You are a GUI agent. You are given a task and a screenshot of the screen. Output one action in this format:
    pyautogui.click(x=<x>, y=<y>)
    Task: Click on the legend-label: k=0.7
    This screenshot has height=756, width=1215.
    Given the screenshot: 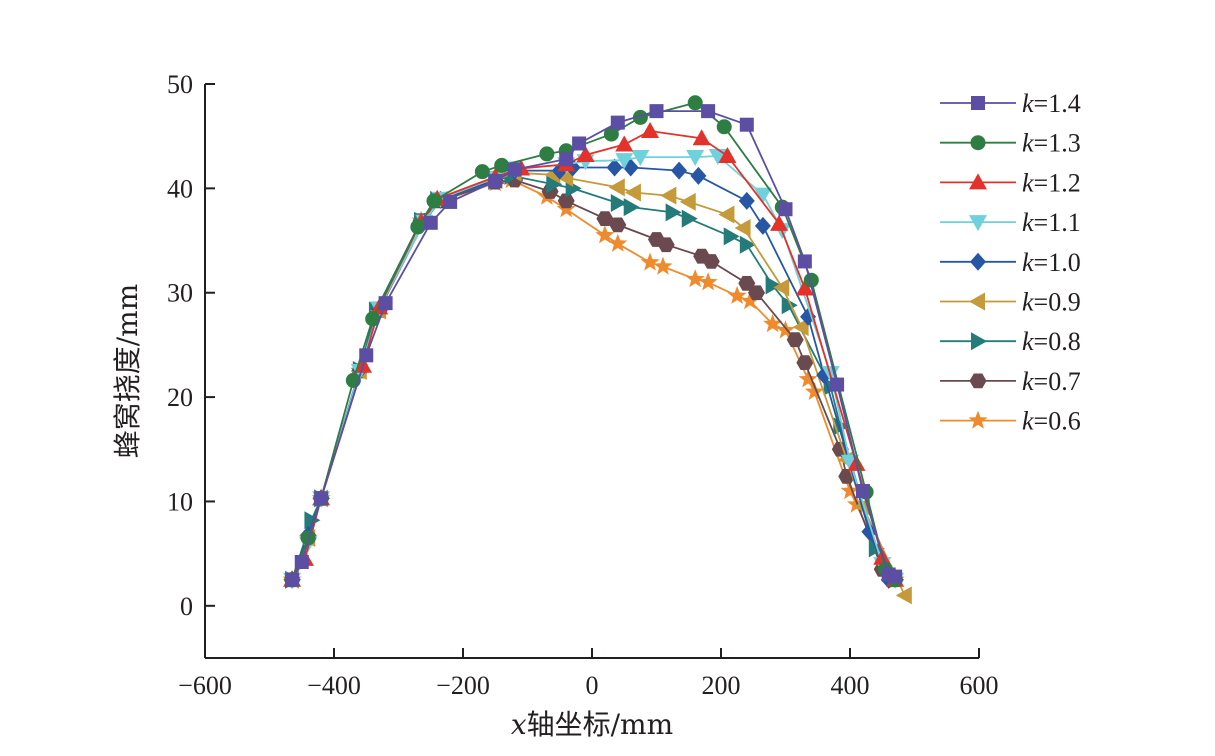 What is the action you would take?
    pyautogui.click(x=1051, y=381)
    